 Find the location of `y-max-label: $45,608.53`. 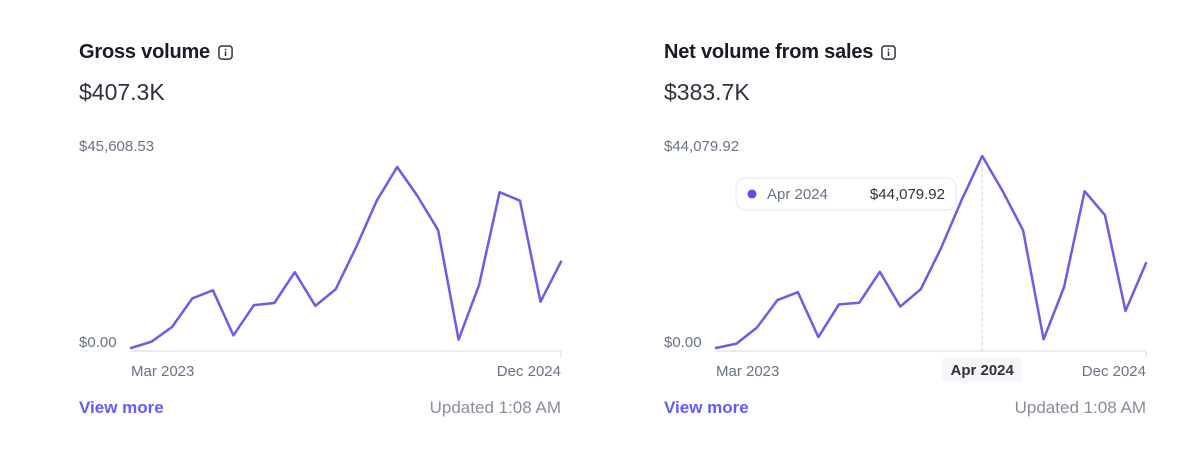

y-max-label: $45,608.53 is located at coordinates (116, 146).